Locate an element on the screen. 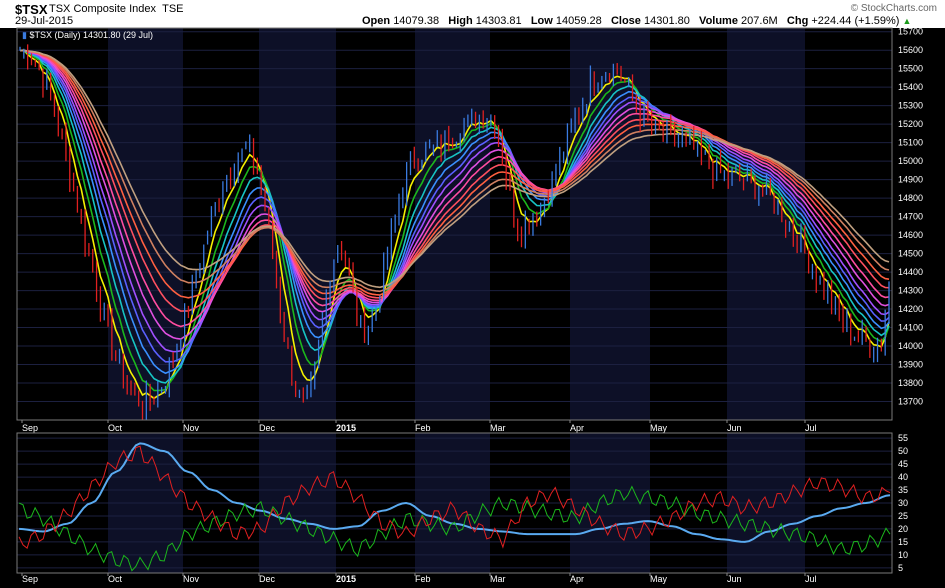 The height and width of the screenshot is (588, 945). price-tick-label: 14700 is located at coordinates (910, 217).